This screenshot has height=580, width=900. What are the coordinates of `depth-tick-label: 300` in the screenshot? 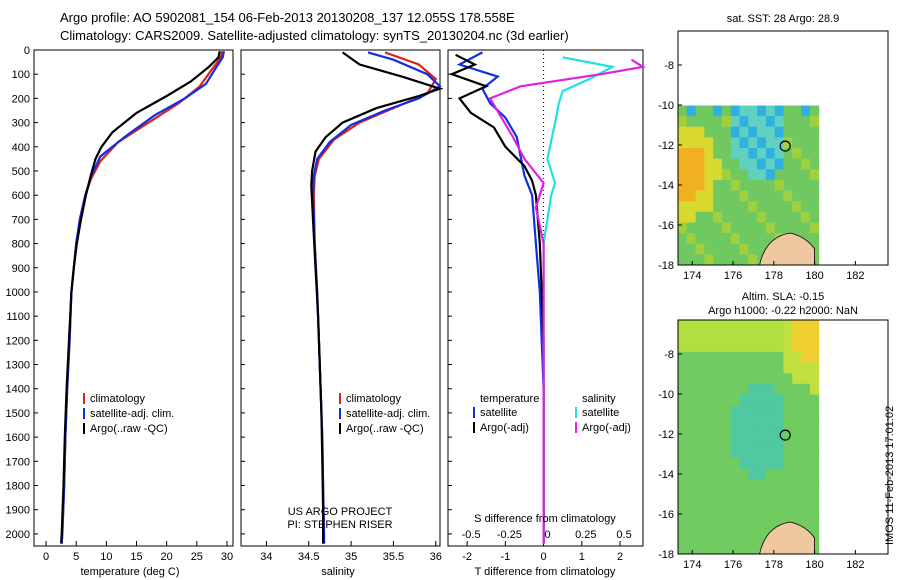 It's located at (21, 124).